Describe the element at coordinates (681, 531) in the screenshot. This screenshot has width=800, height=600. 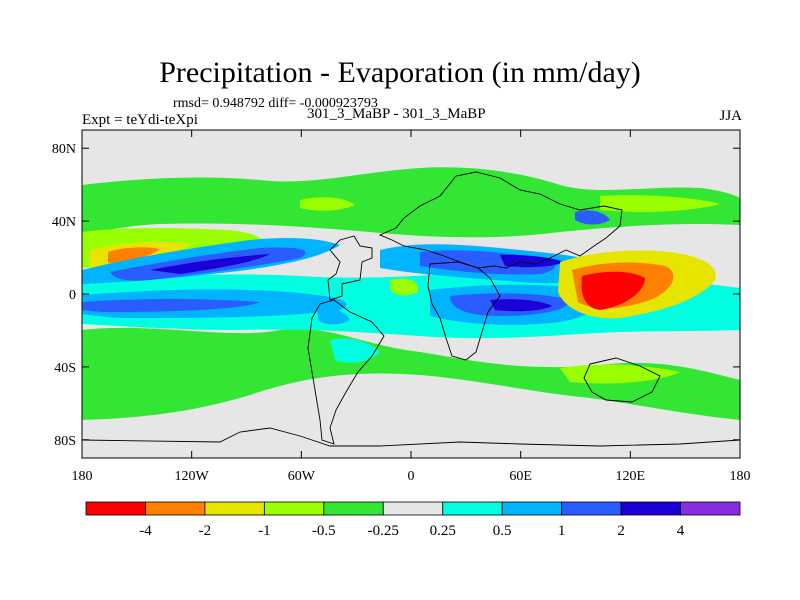
I see `colorbar-label: 4` at that location.